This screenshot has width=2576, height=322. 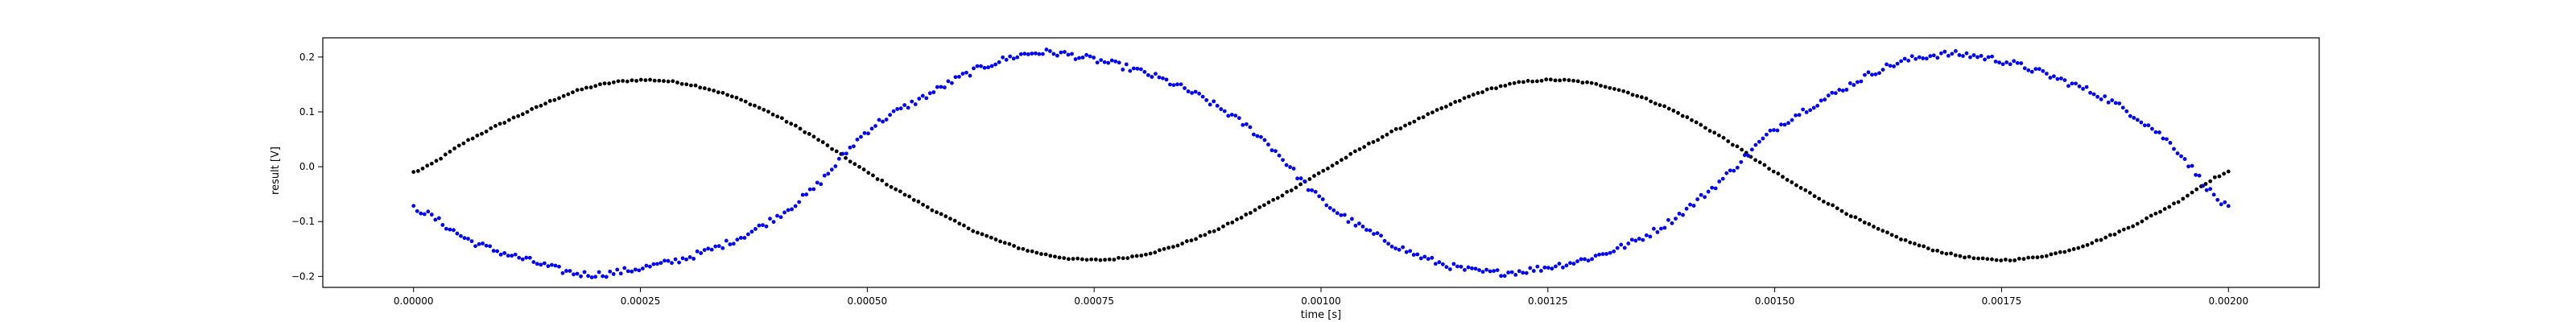 I want to click on x-tick-label: 0.00050, so click(x=868, y=301).